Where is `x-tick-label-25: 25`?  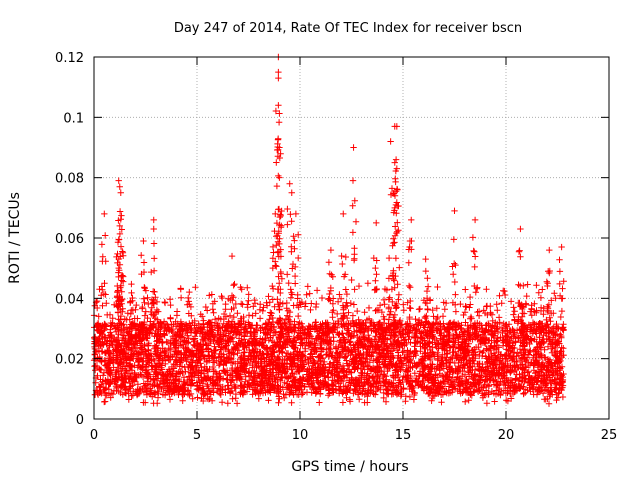 x-tick-label-25: 25 is located at coordinates (609, 435).